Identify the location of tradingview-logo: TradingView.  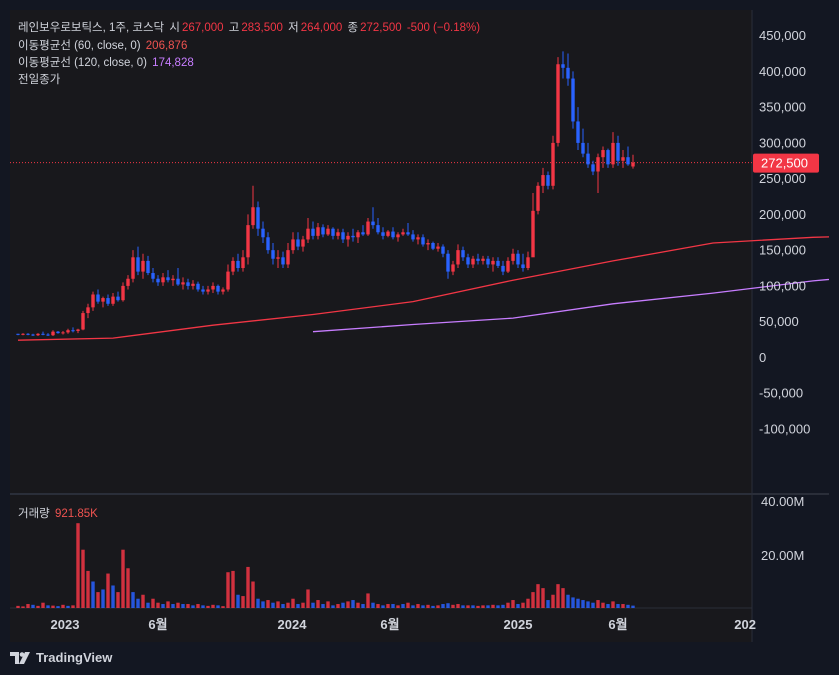
(61, 657).